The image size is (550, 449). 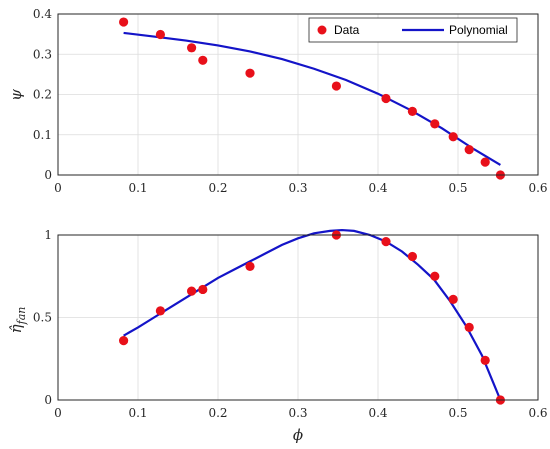 What do you see at coordinates (457, 413) in the screenshot?
I see `bot-x-tick-label: 0.5` at bounding box center [457, 413].